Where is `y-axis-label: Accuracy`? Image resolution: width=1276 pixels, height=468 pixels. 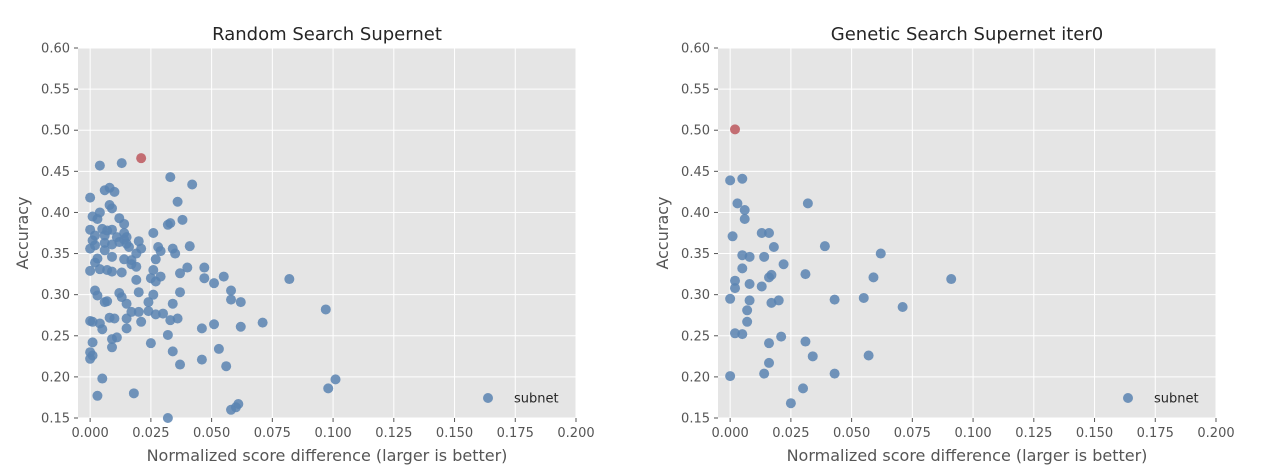 y-axis-label: Accuracy is located at coordinates (22, 232).